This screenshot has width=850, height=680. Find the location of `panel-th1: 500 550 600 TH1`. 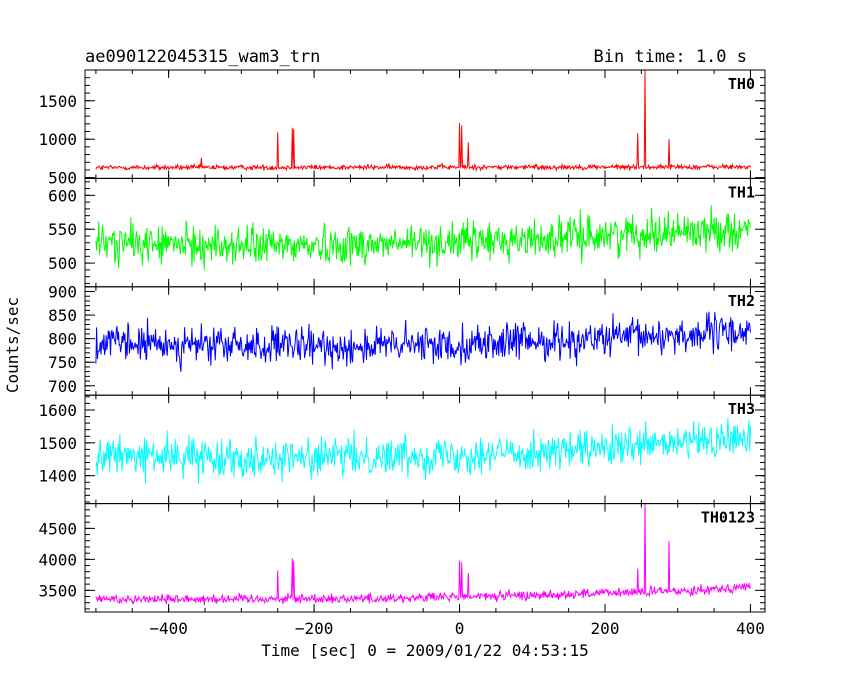

panel-th1: 500 550 600 TH1 is located at coordinates (407, 232).